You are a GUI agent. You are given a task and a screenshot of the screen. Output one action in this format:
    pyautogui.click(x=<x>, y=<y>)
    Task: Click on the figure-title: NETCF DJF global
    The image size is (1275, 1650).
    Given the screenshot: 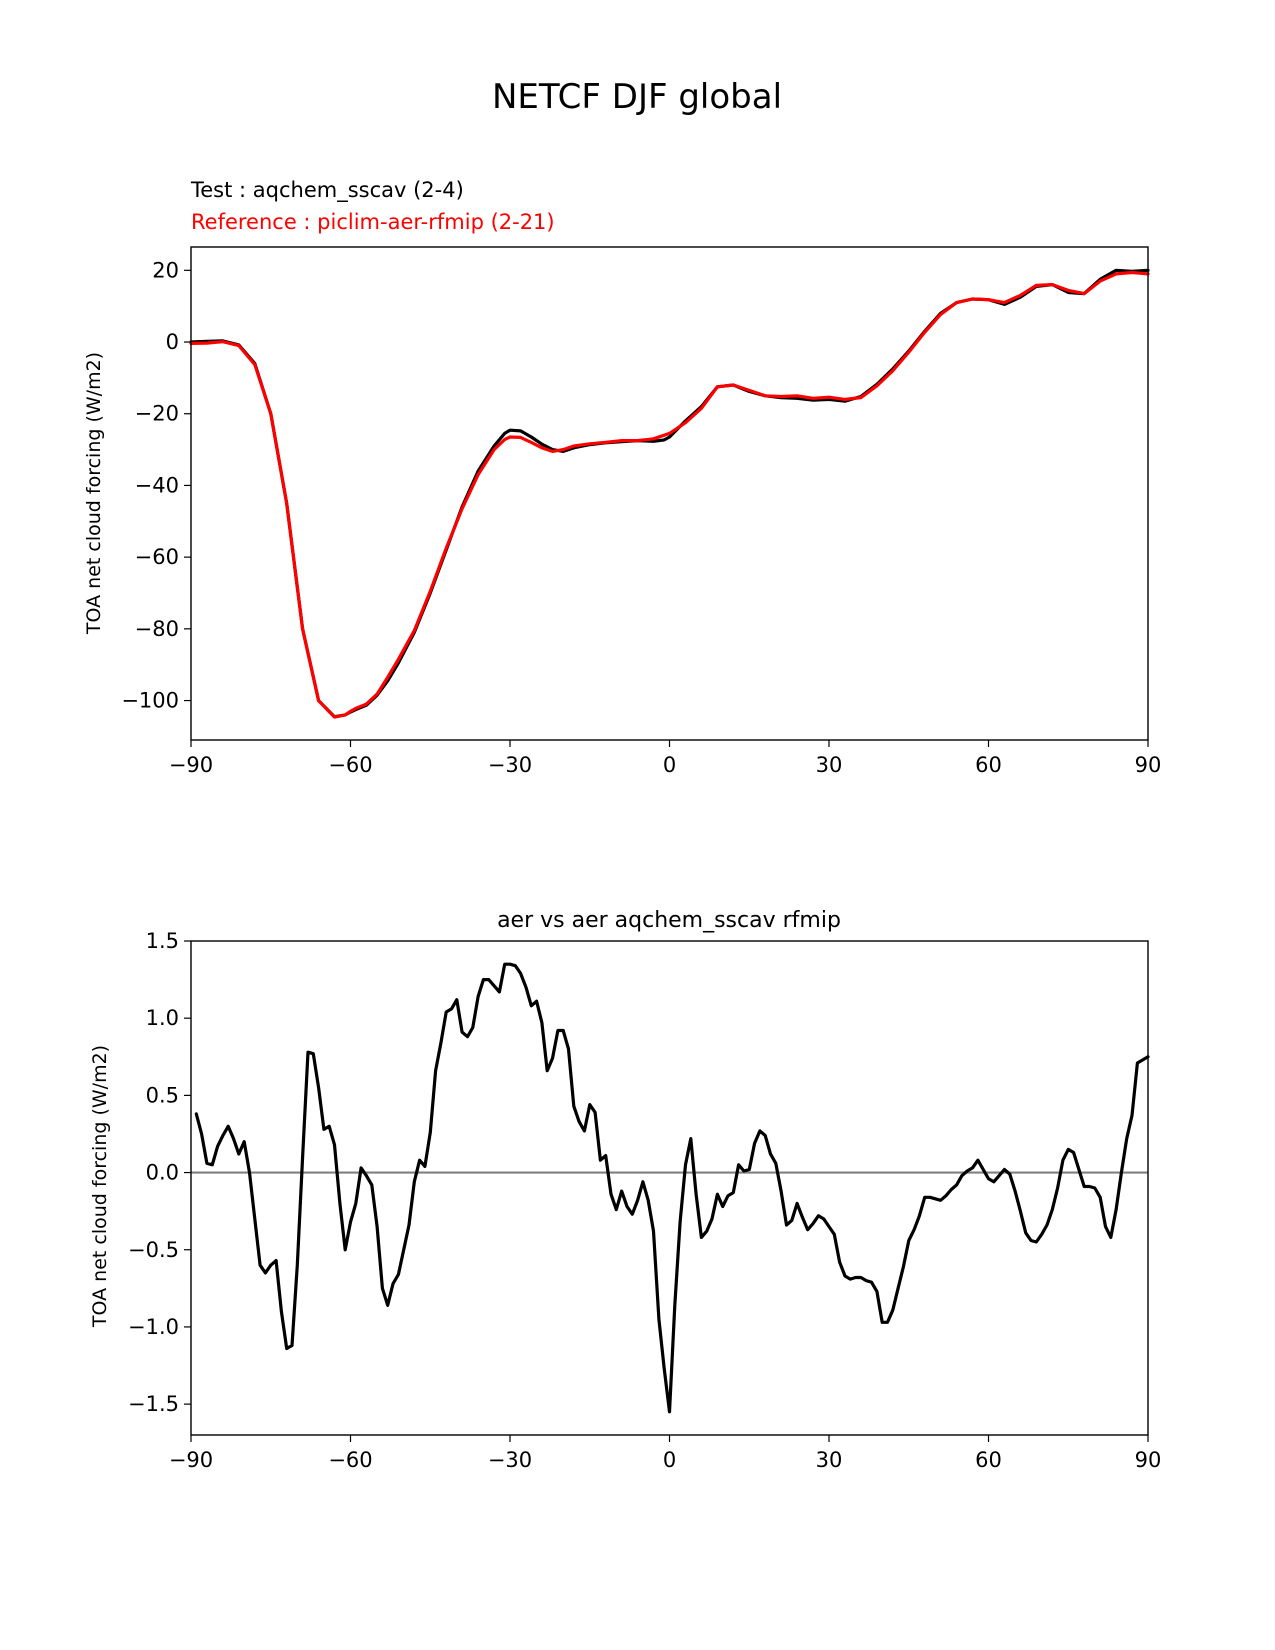 What is the action you would take?
    pyautogui.click(x=637, y=97)
    